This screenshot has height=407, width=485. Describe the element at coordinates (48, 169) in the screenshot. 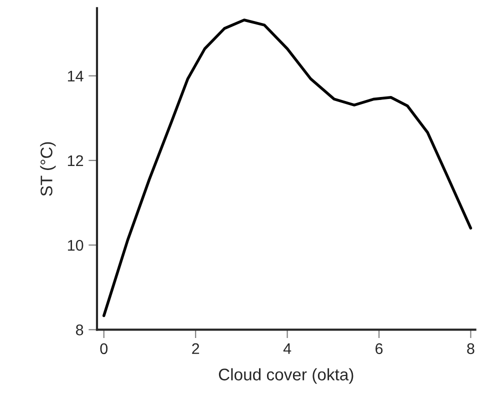

I see `y-axis-title: ST (°C)` at that location.